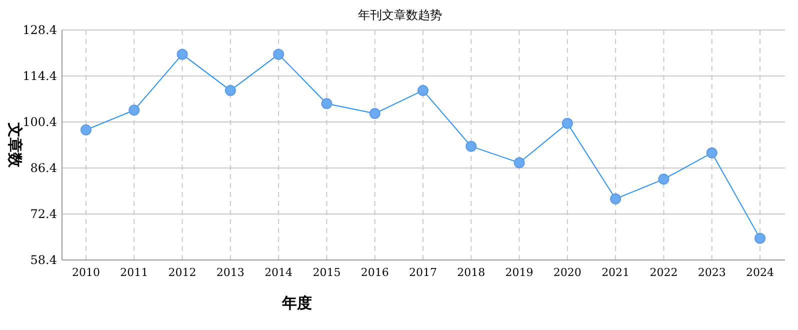 Image resolution: width=798 pixels, height=330 pixels. What do you see at coordinates (230, 272) in the screenshot?
I see `x-tick-label: 2013` at bounding box center [230, 272].